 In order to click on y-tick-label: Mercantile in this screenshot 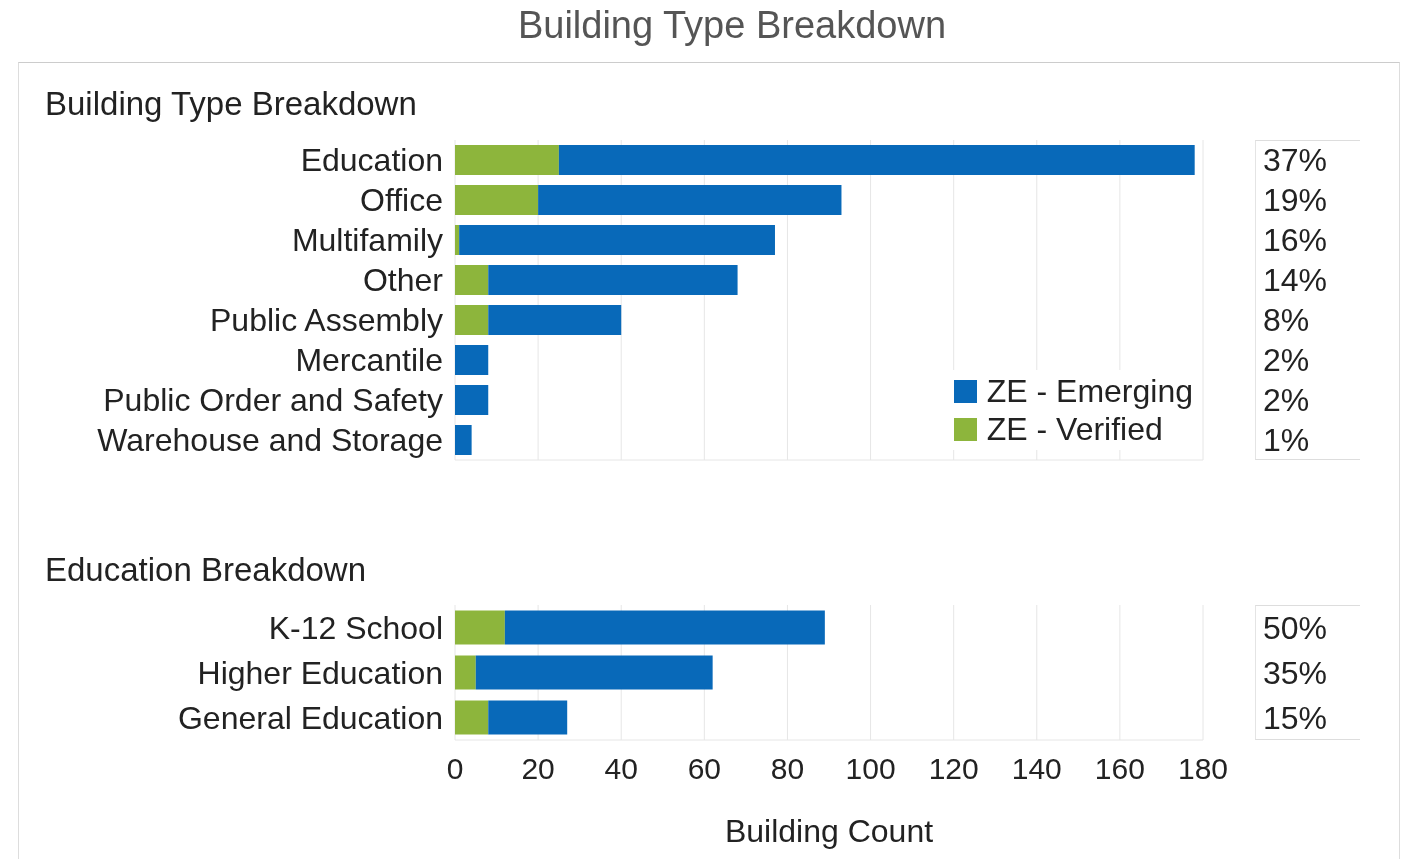, I will do `click(369, 360)`.